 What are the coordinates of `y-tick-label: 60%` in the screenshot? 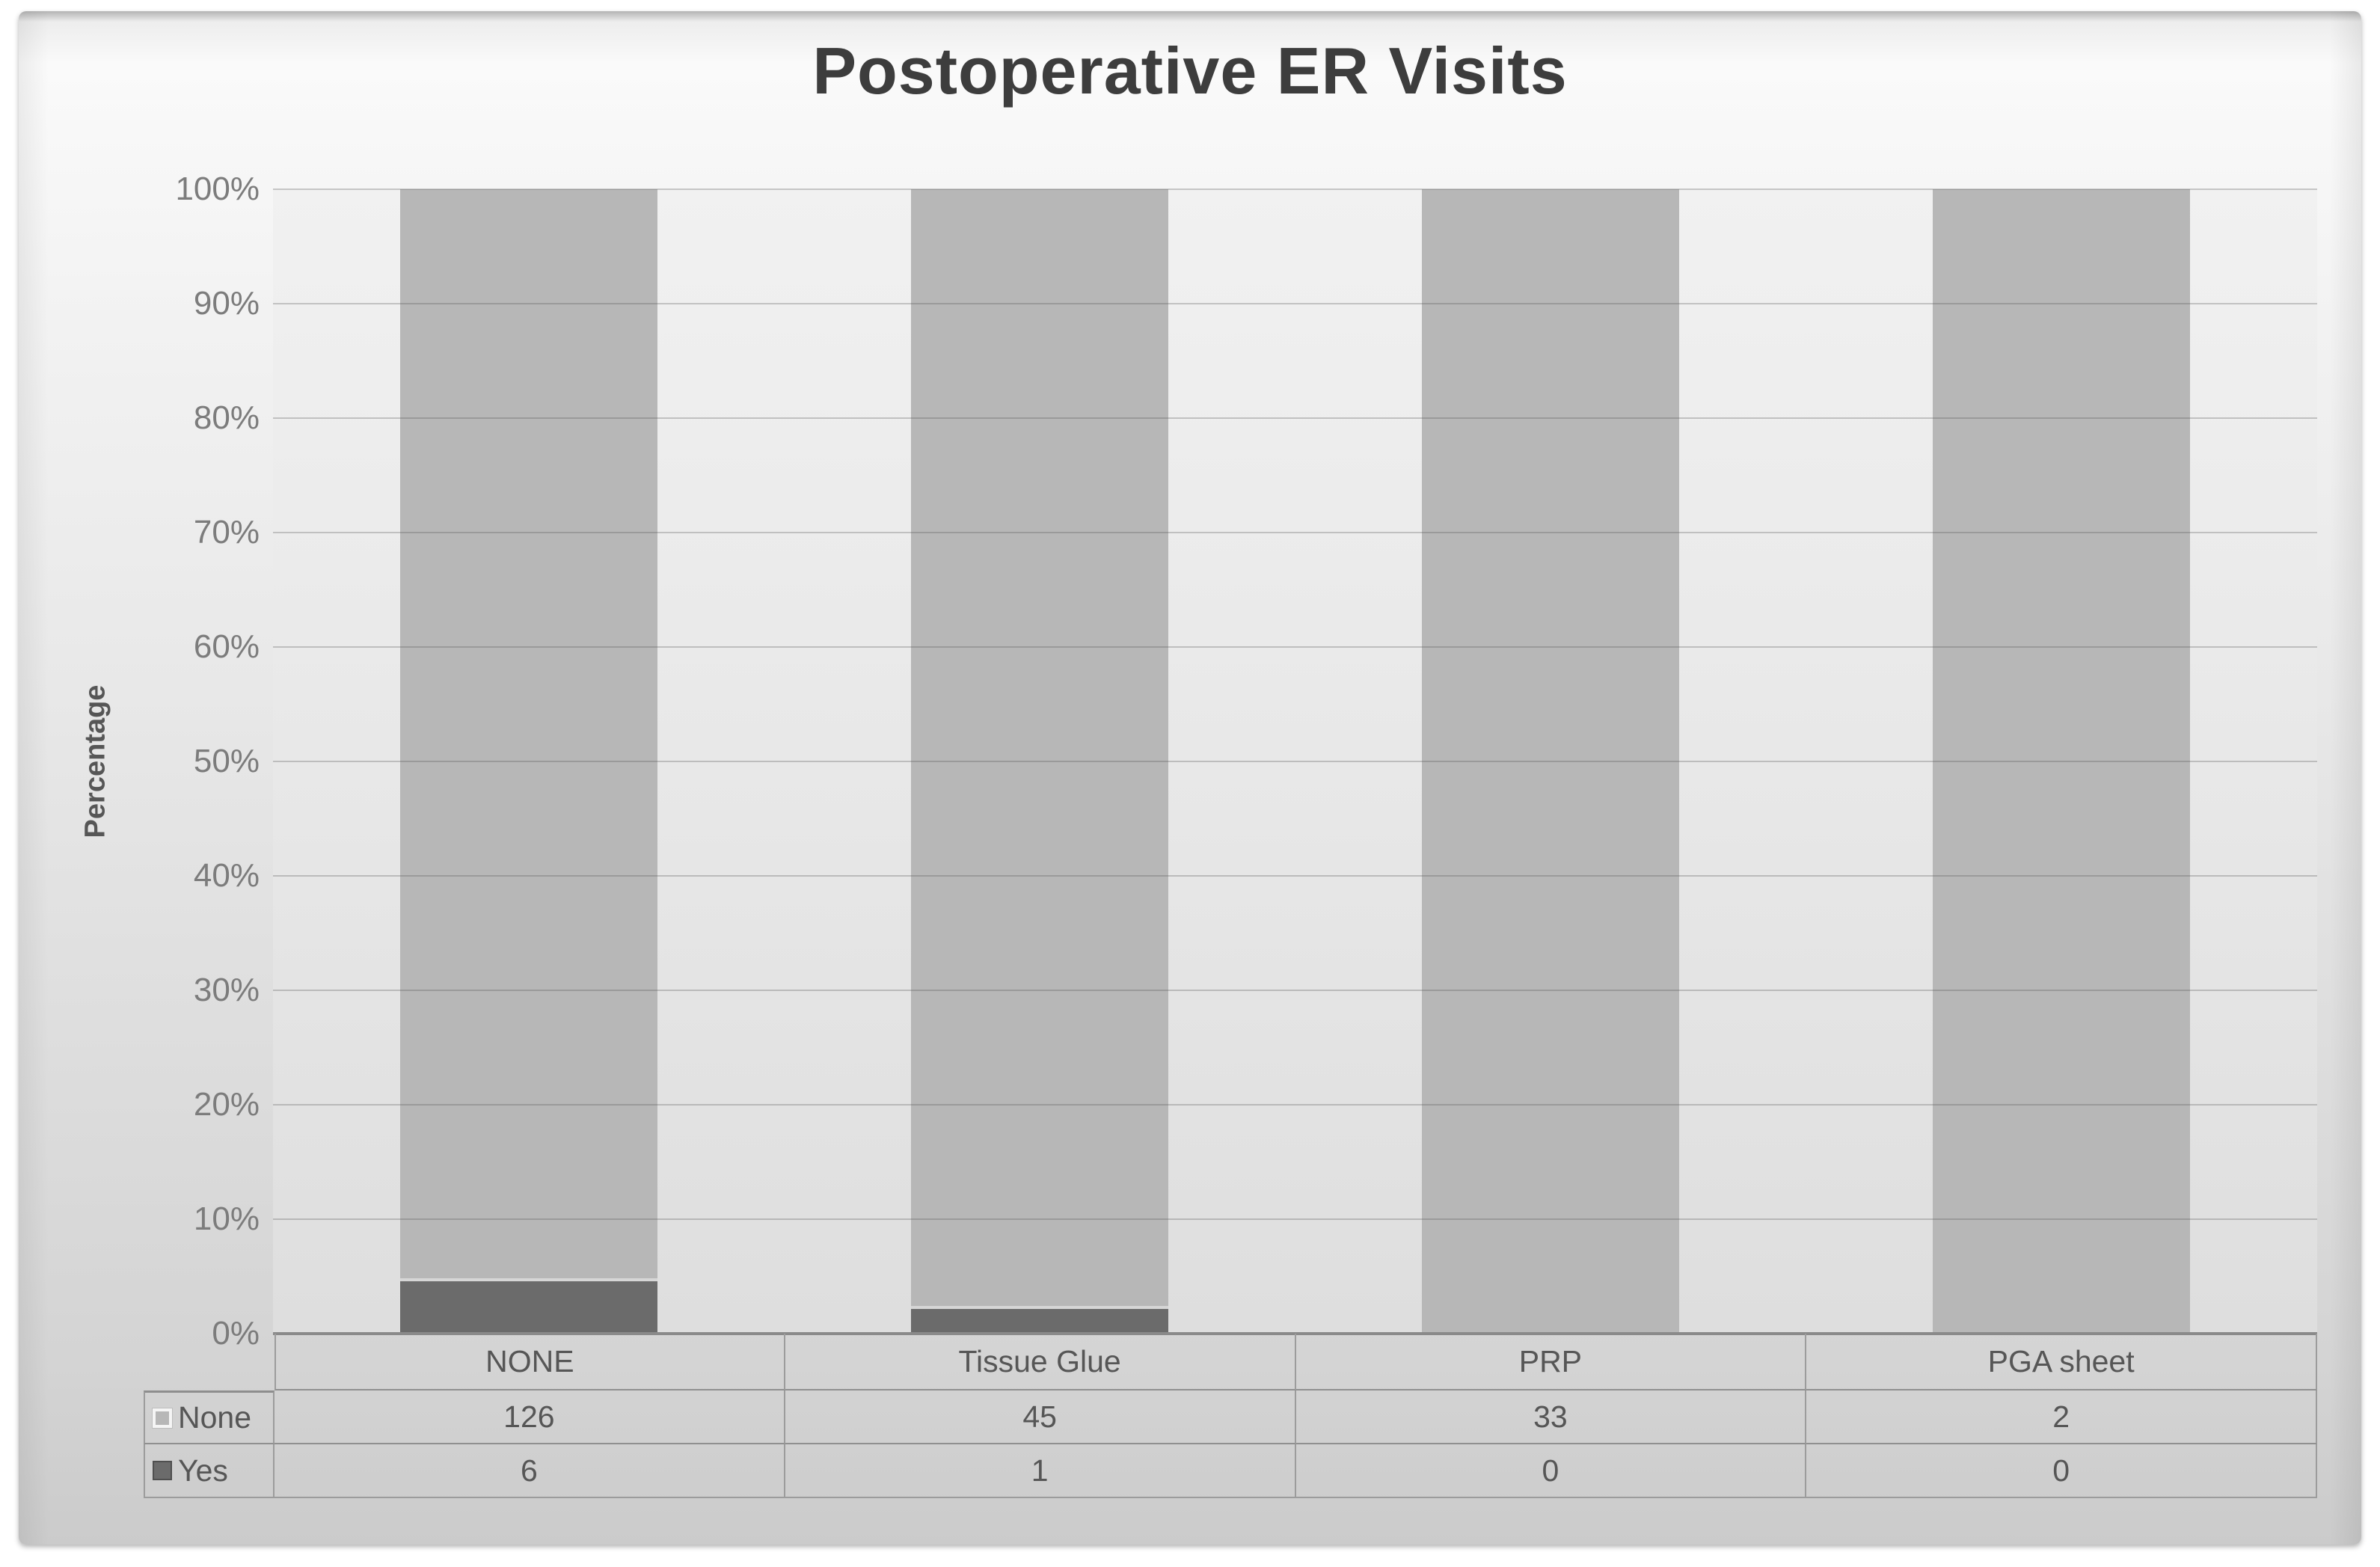 It's located at (226, 646).